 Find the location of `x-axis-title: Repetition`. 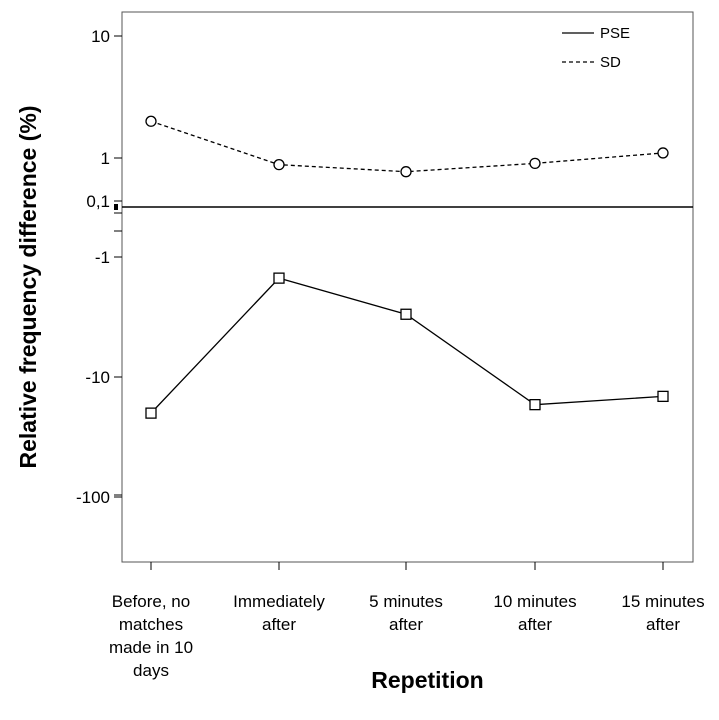

x-axis-title: Repetition is located at coordinates (427, 680).